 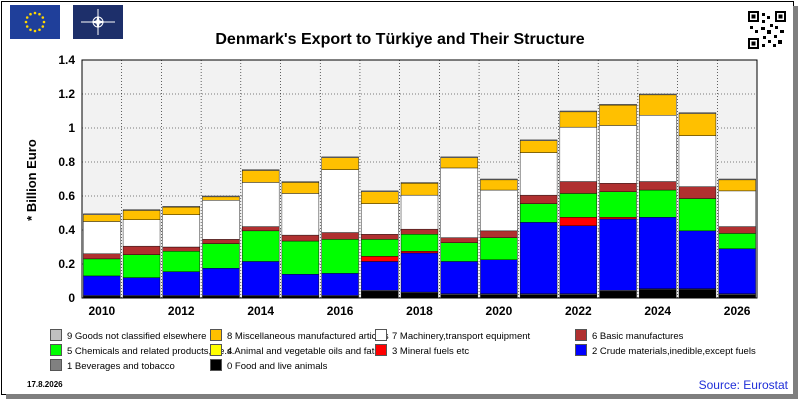 What do you see at coordinates (340, 311) in the screenshot?
I see `x-tick-label: 2016` at bounding box center [340, 311].